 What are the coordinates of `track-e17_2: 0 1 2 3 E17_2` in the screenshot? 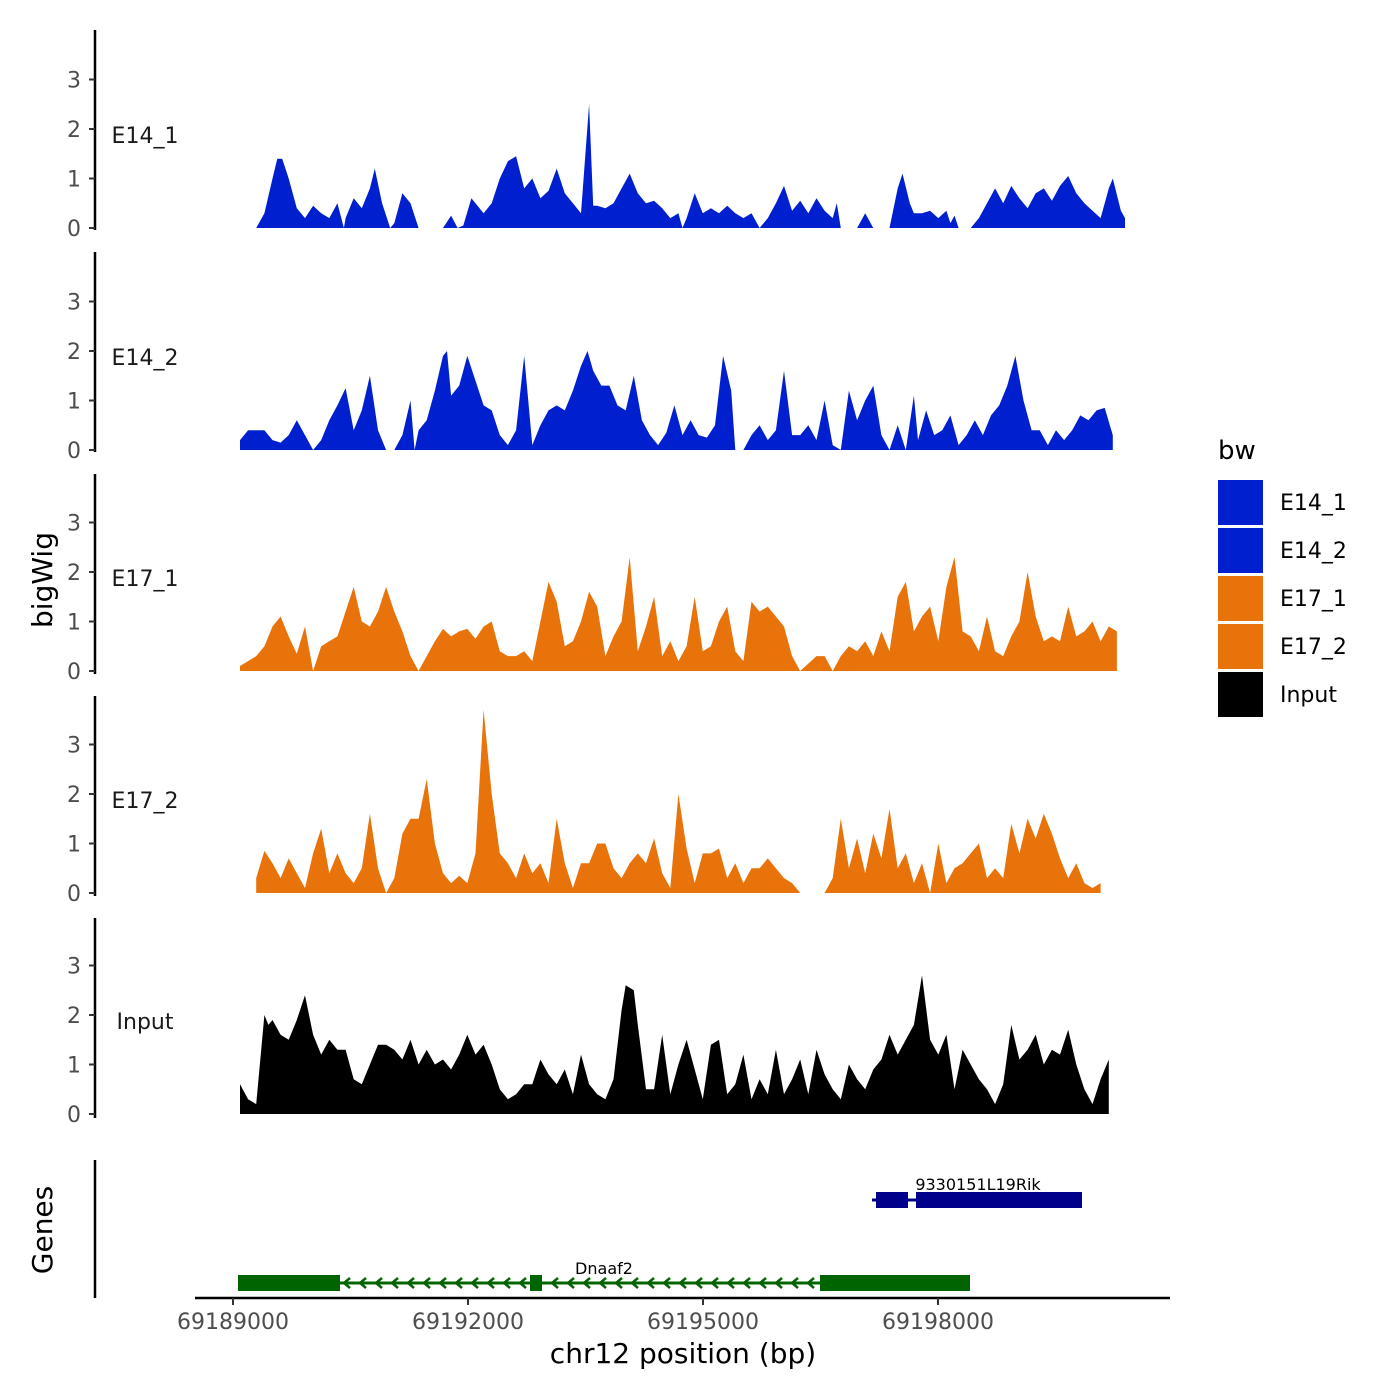 It's located at (584, 801).